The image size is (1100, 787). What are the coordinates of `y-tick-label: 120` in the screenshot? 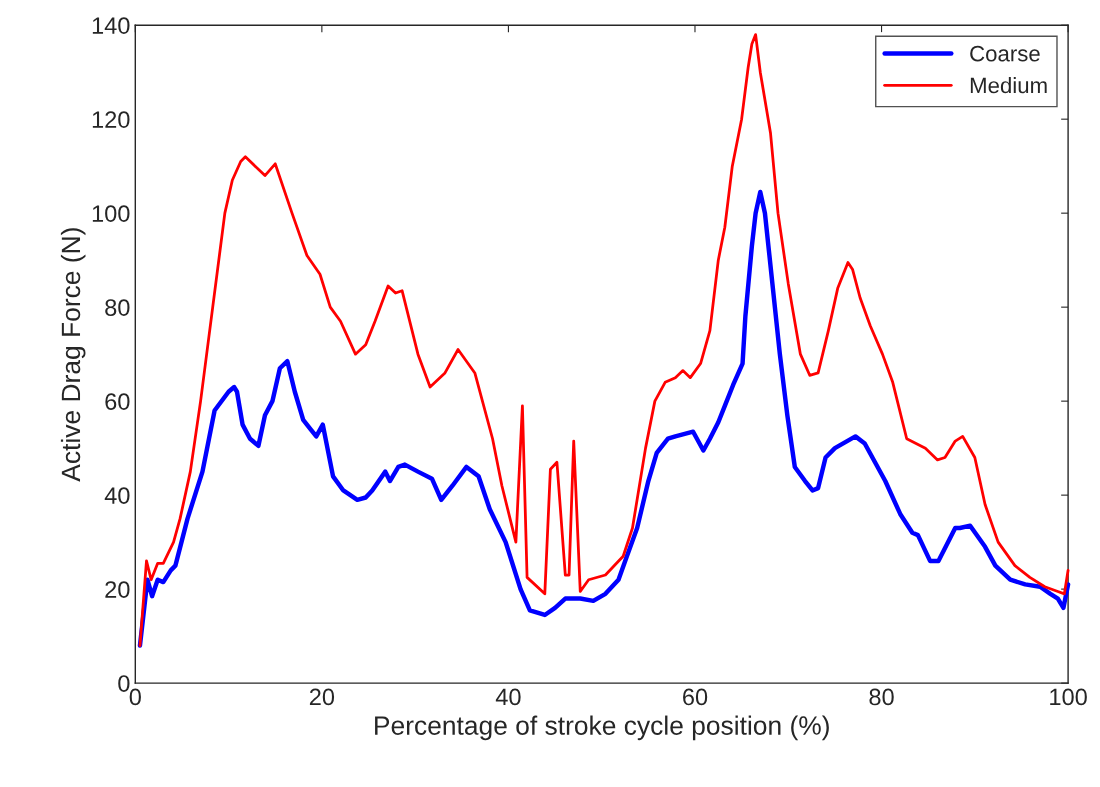 It's located at (111, 119).